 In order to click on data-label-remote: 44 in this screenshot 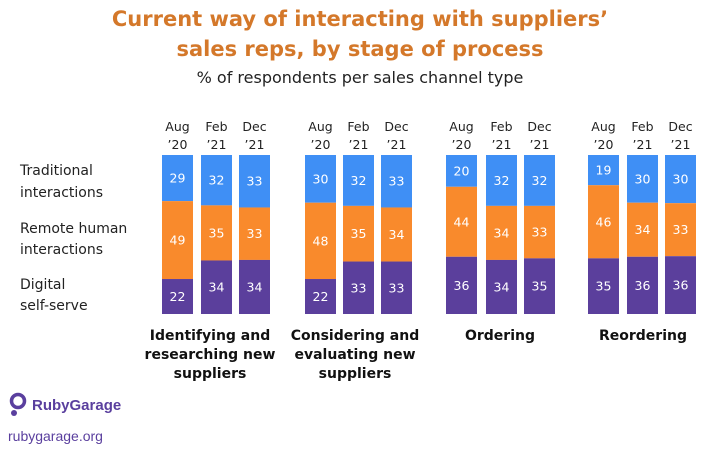, I will do `click(462, 221)`.